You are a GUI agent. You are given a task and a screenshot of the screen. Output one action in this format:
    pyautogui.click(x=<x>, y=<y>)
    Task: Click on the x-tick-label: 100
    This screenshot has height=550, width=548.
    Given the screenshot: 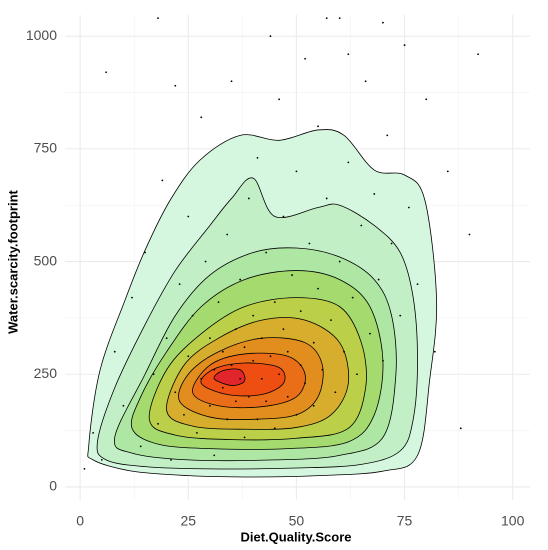 What is the action you would take?
    pyautogui.click(x=513, y=521)
    